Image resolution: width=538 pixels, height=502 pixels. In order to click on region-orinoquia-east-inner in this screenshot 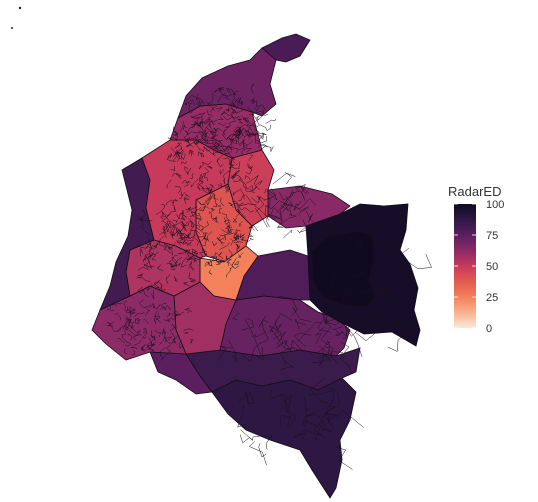, I will do `click(344, 269)`.